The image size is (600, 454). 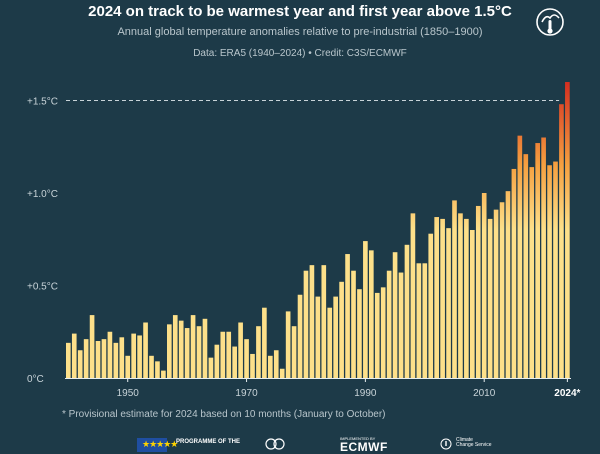 I want to click on bar-1955, so click(x=157, y=369).